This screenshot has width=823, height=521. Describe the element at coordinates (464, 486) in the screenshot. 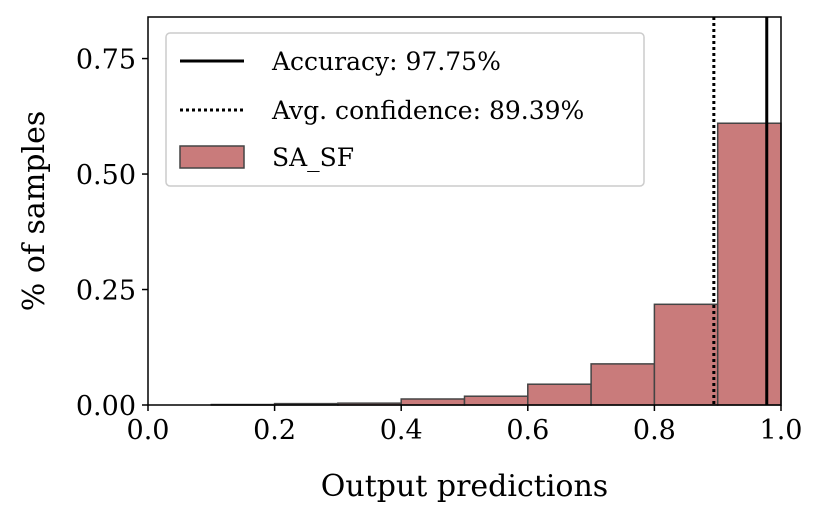

I see `x-axis-label: Output predictions` at that location.